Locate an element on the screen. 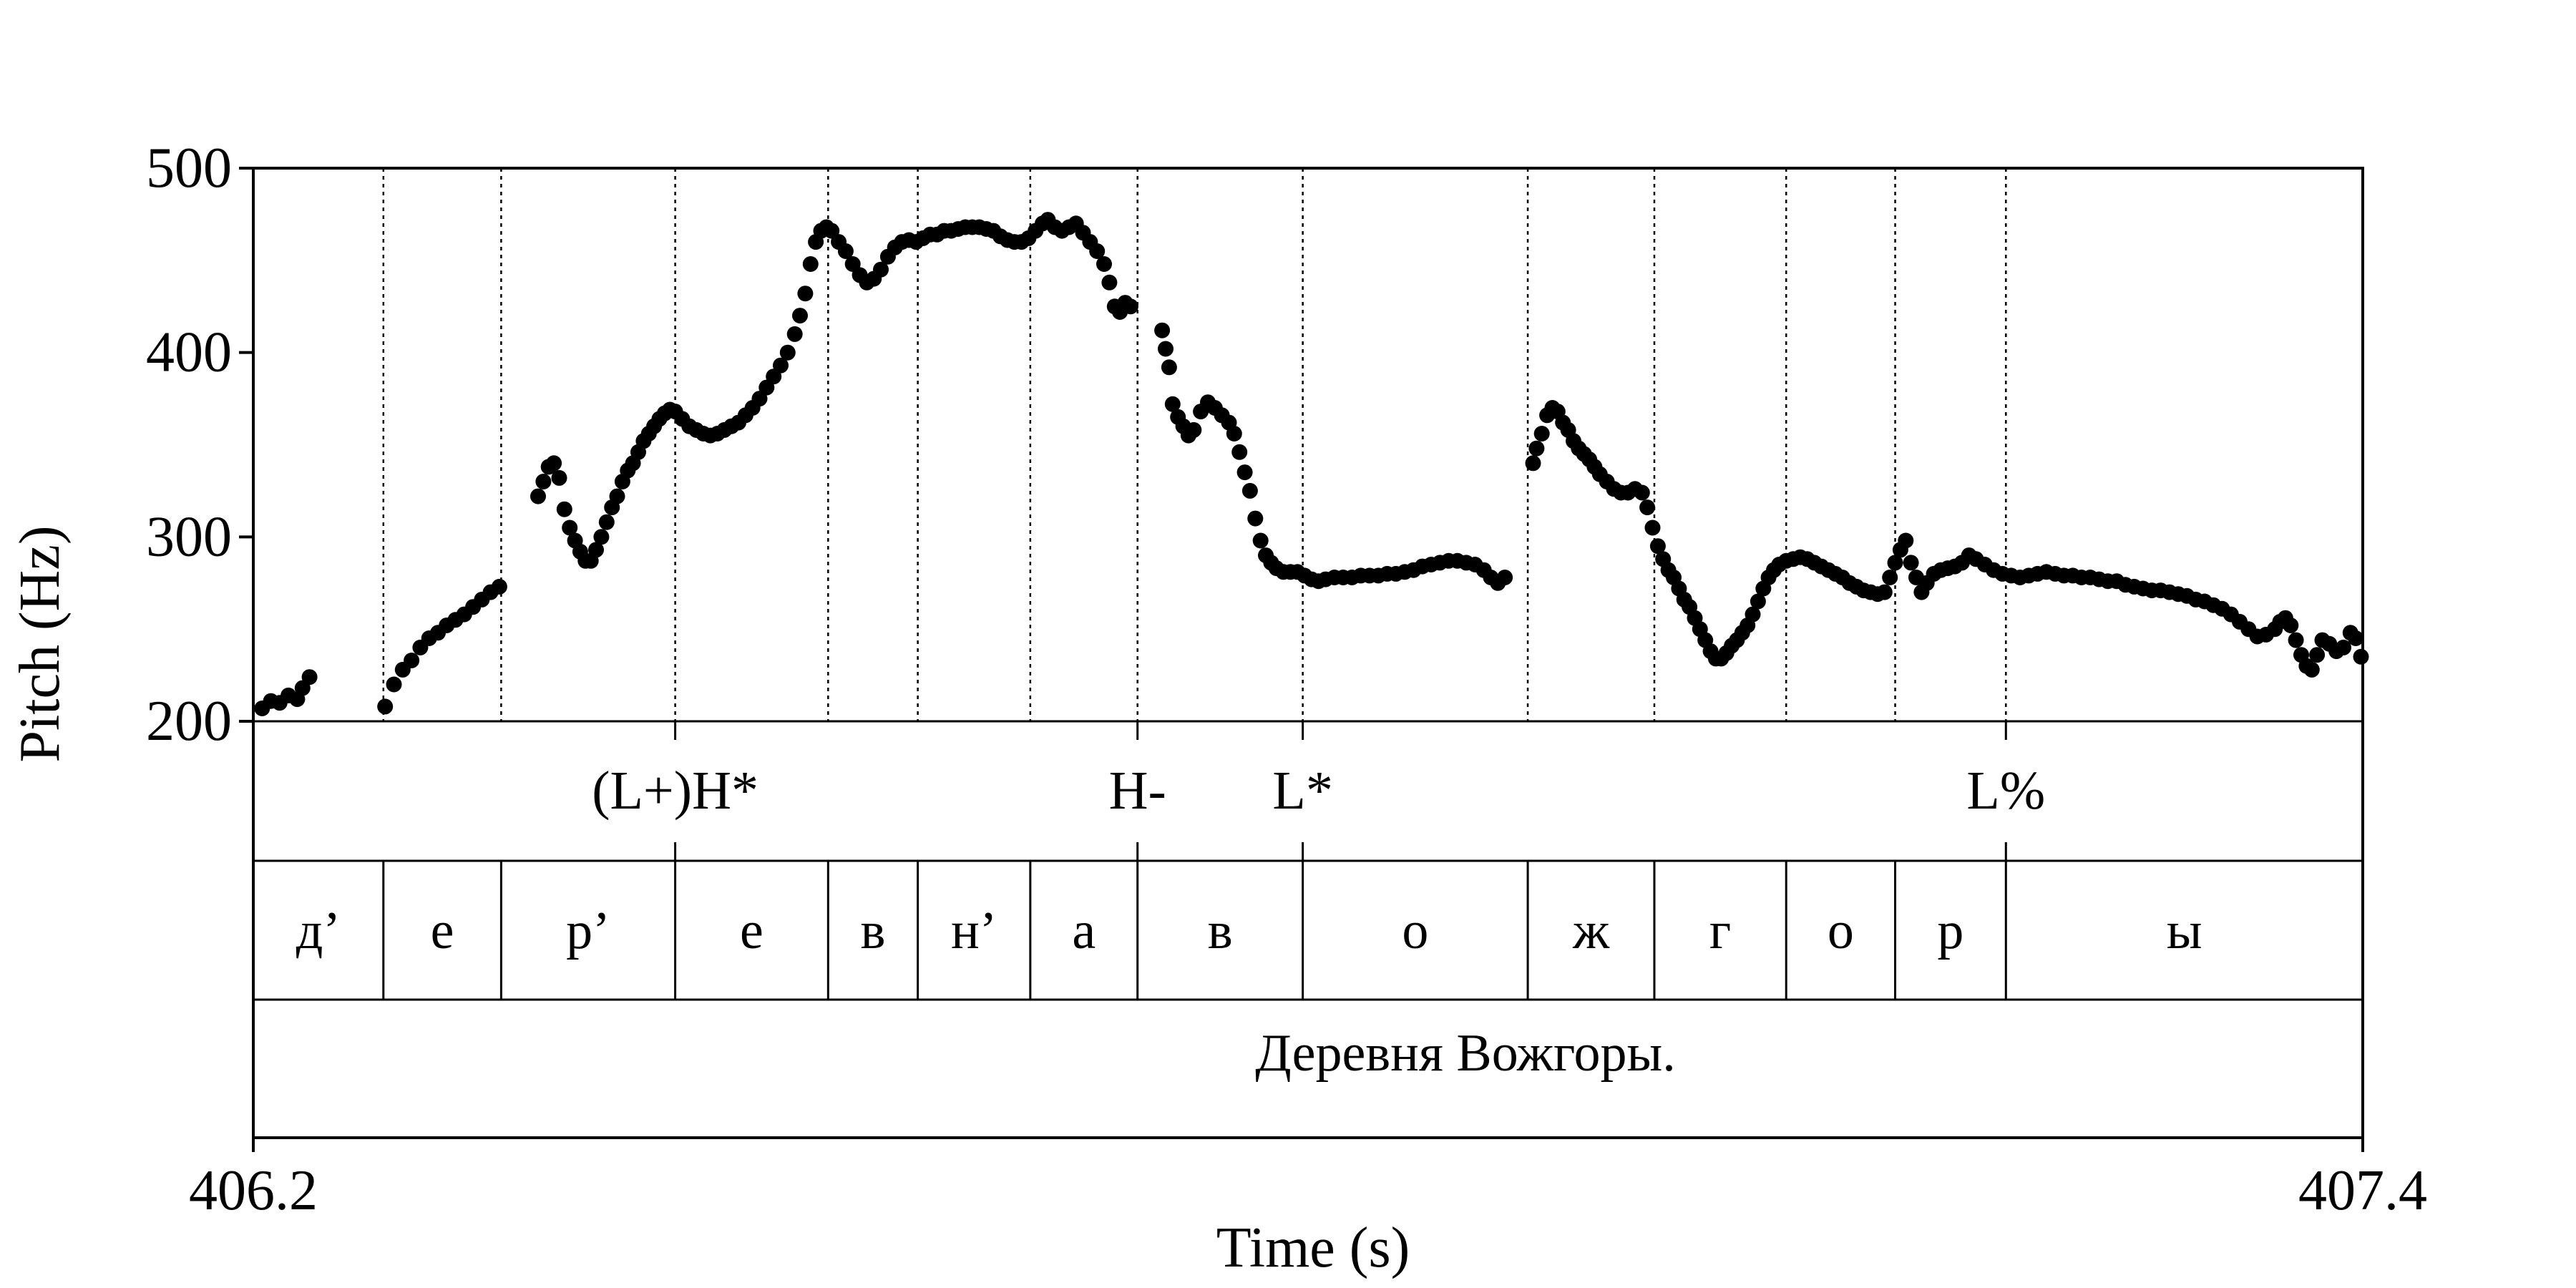  tone-label: (L+)H* is located at coordinates (675, 791).